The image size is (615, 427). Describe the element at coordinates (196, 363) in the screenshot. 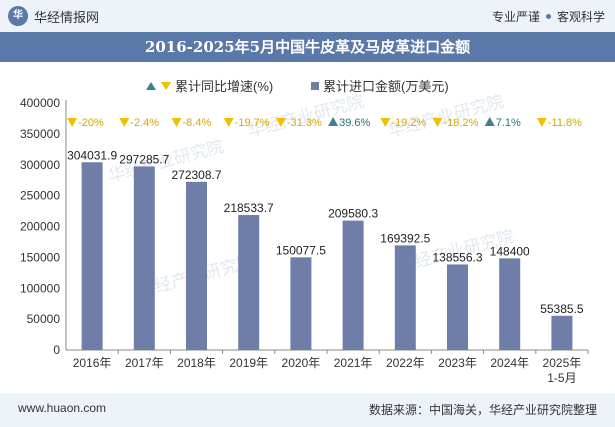

I see `x-tick-label: 2018年` at that location.